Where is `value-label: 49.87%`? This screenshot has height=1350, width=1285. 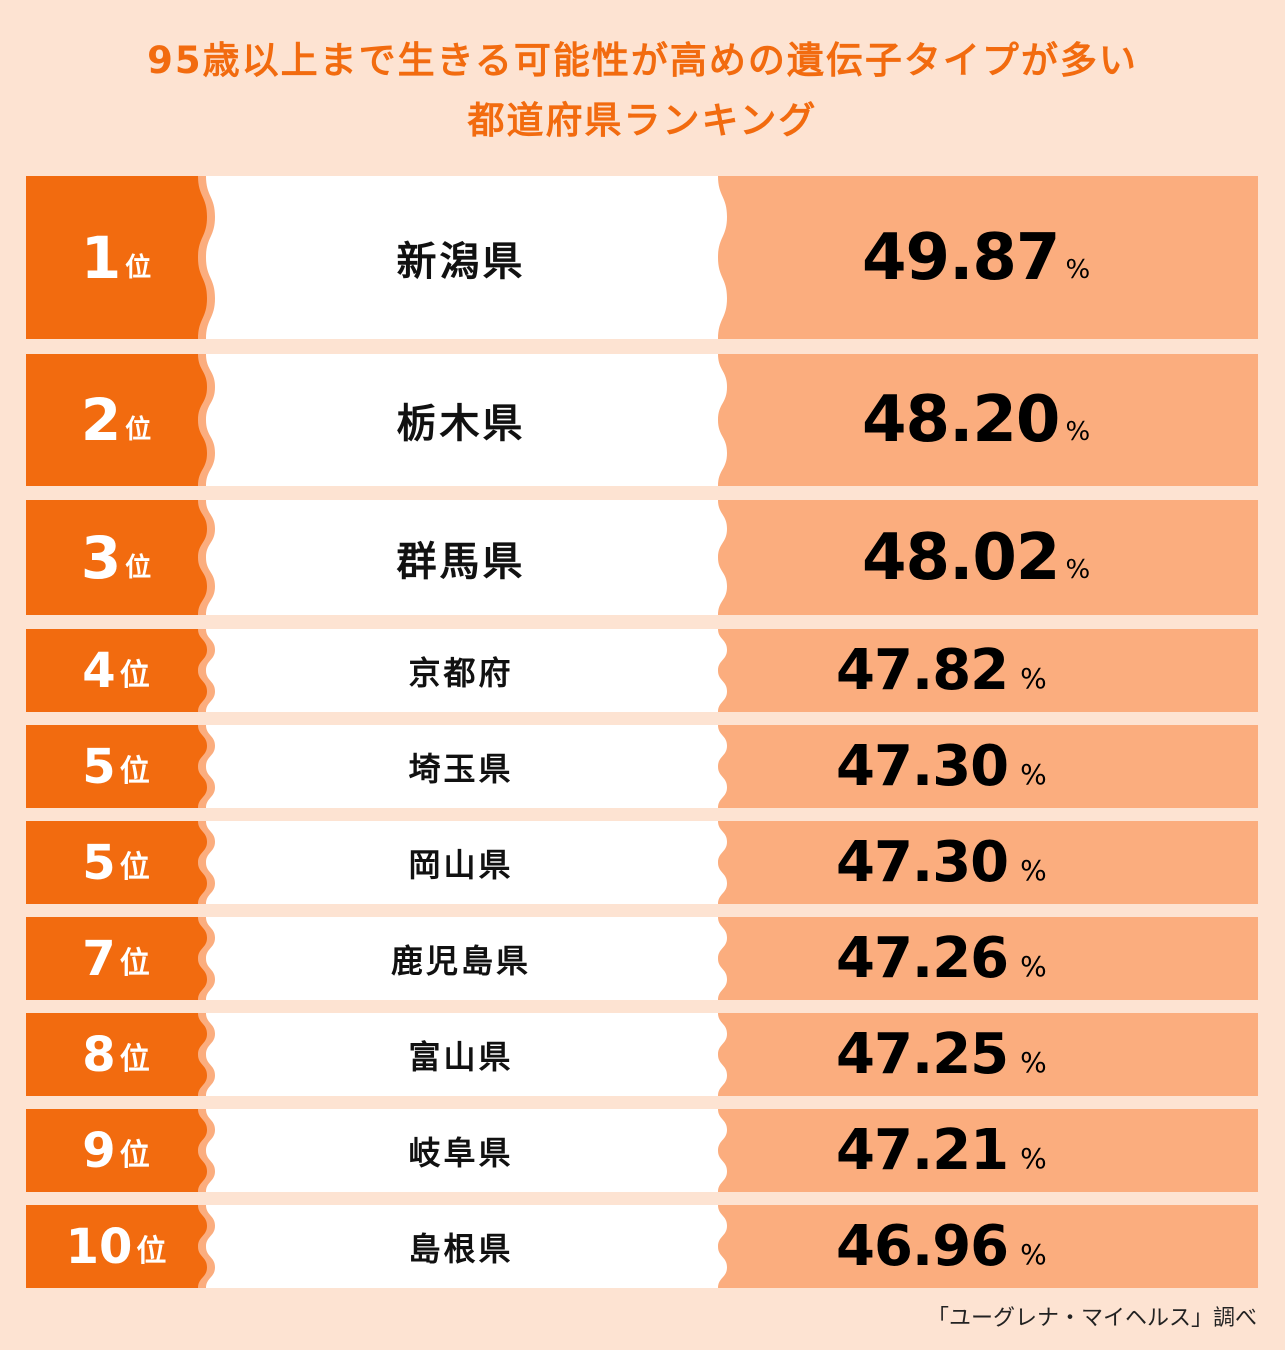 value-label: 49.87% is located at coordinates (976, 257).